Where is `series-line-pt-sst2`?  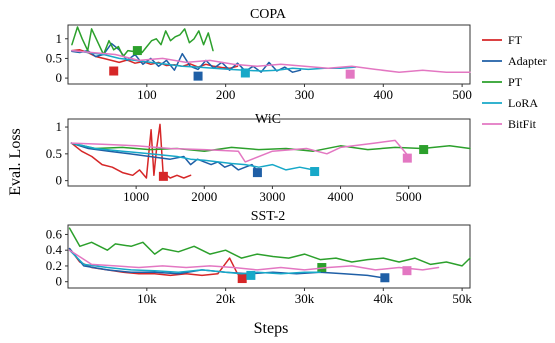
series-line-pt-sst2 is located at coordinates (269, 247).